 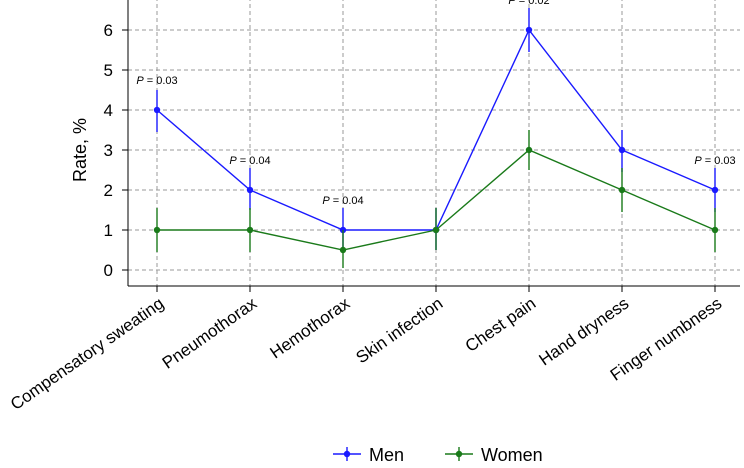 What do you see at coordinates (459, 454) in the screenshot?
I see `legend-marker-women` at bounding box center [459, 454].